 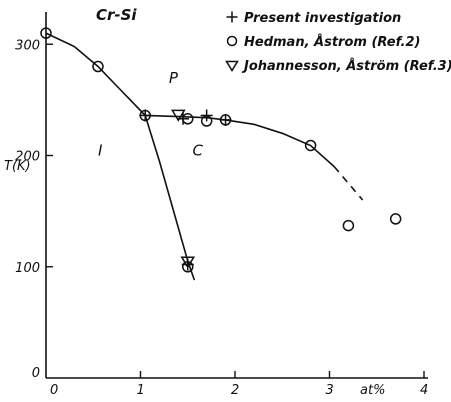 I want to click on region-labels: P I C, so click(x=151, y=114).